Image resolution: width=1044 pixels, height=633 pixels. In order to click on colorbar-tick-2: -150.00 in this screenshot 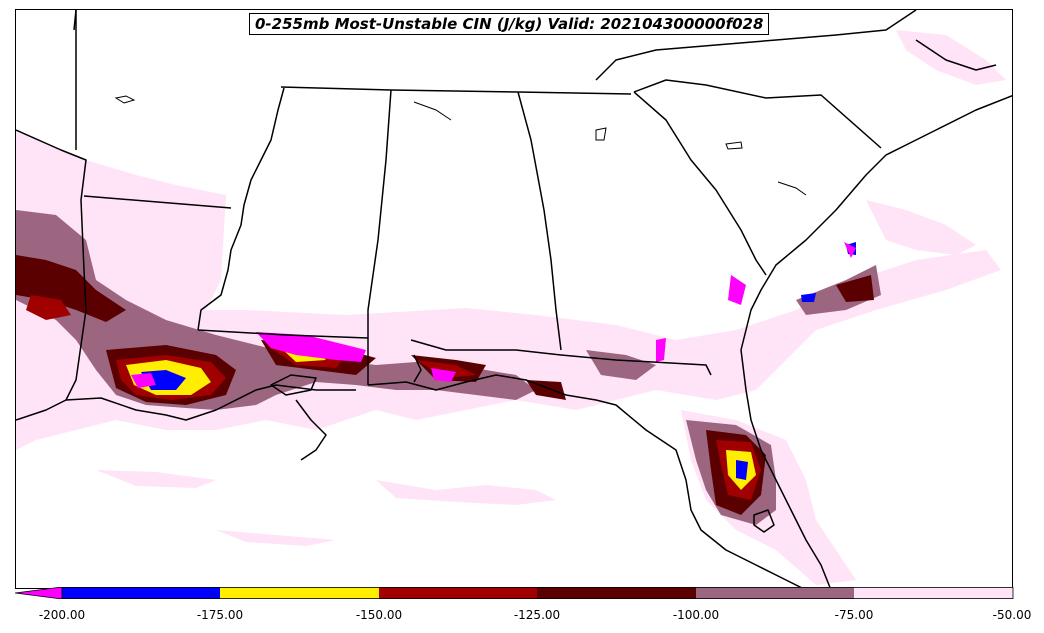, I will do `click(379, 615)`.